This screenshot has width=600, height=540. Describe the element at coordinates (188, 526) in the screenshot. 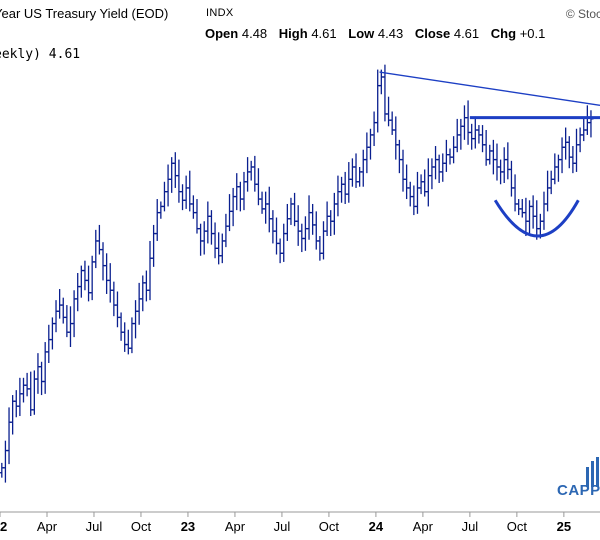

I see `x-tick-label: 23` at that location.